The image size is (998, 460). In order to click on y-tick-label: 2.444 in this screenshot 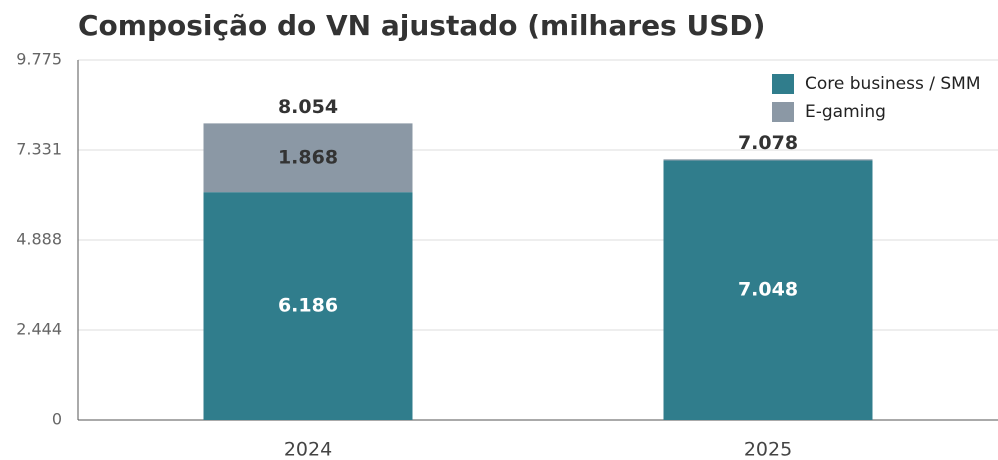, I will do `click(39, 328)`.